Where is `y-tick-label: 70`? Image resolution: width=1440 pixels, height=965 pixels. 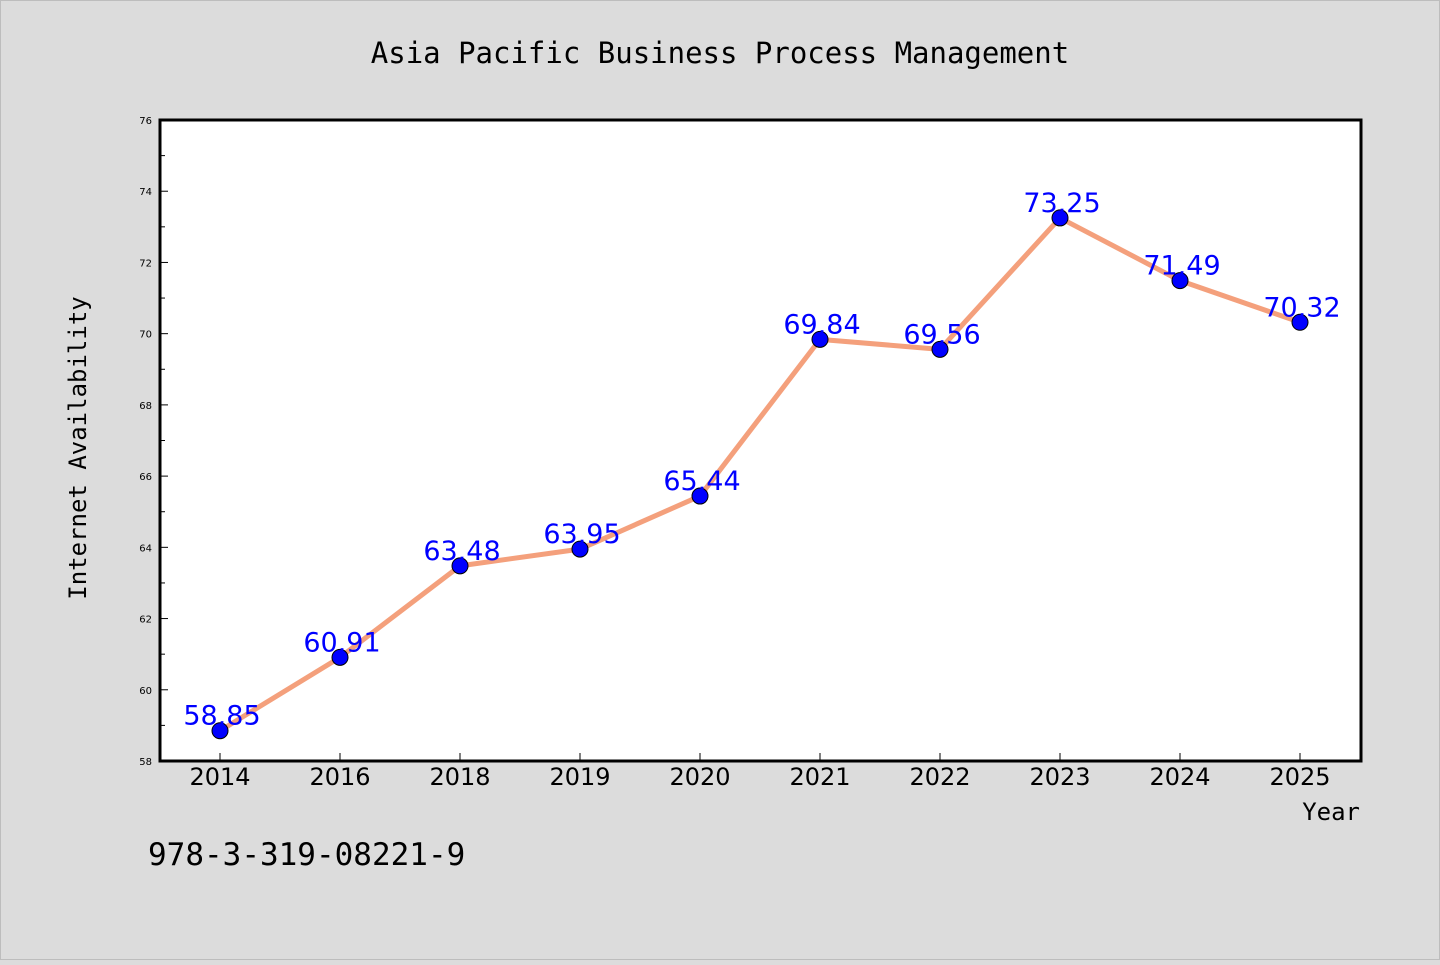
y-tick-label: 70 is located at coordinates (145, 335).